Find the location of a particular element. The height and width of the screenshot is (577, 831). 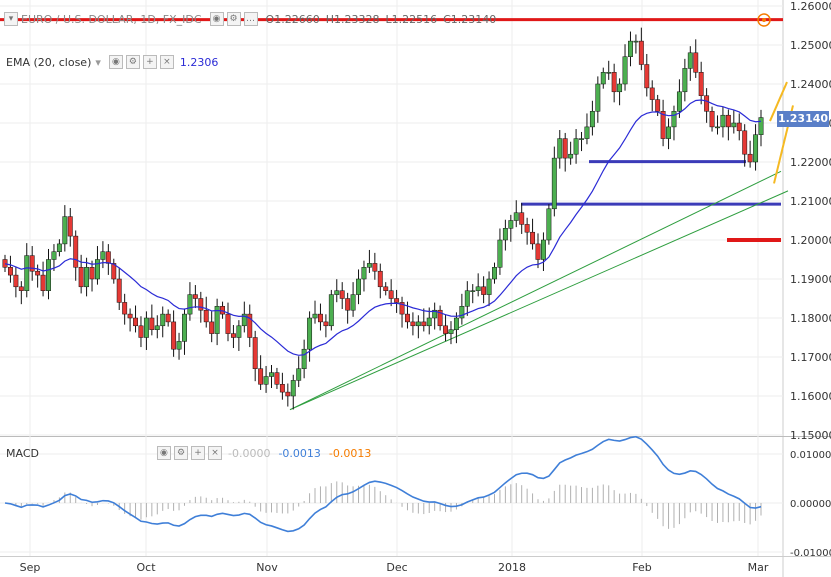

ema-dropdown-icon: ▾ is located at coordinates (98, 62).